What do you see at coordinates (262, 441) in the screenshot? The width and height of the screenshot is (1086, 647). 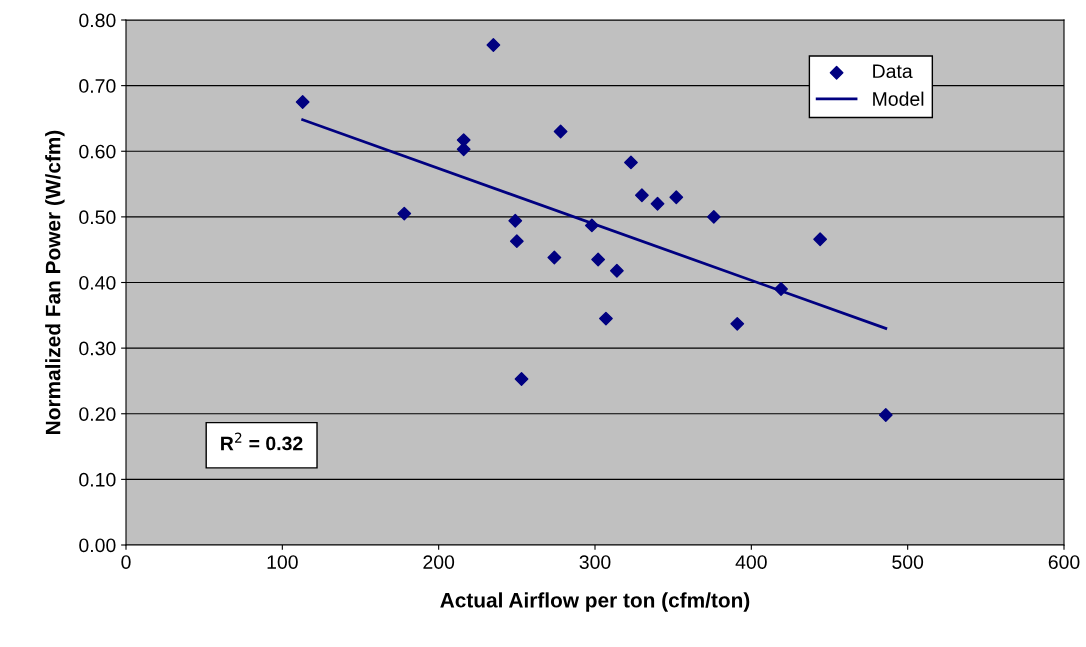 I see `annotation: R$^{2}$ = 0.32` at bounding box center [262, 441].